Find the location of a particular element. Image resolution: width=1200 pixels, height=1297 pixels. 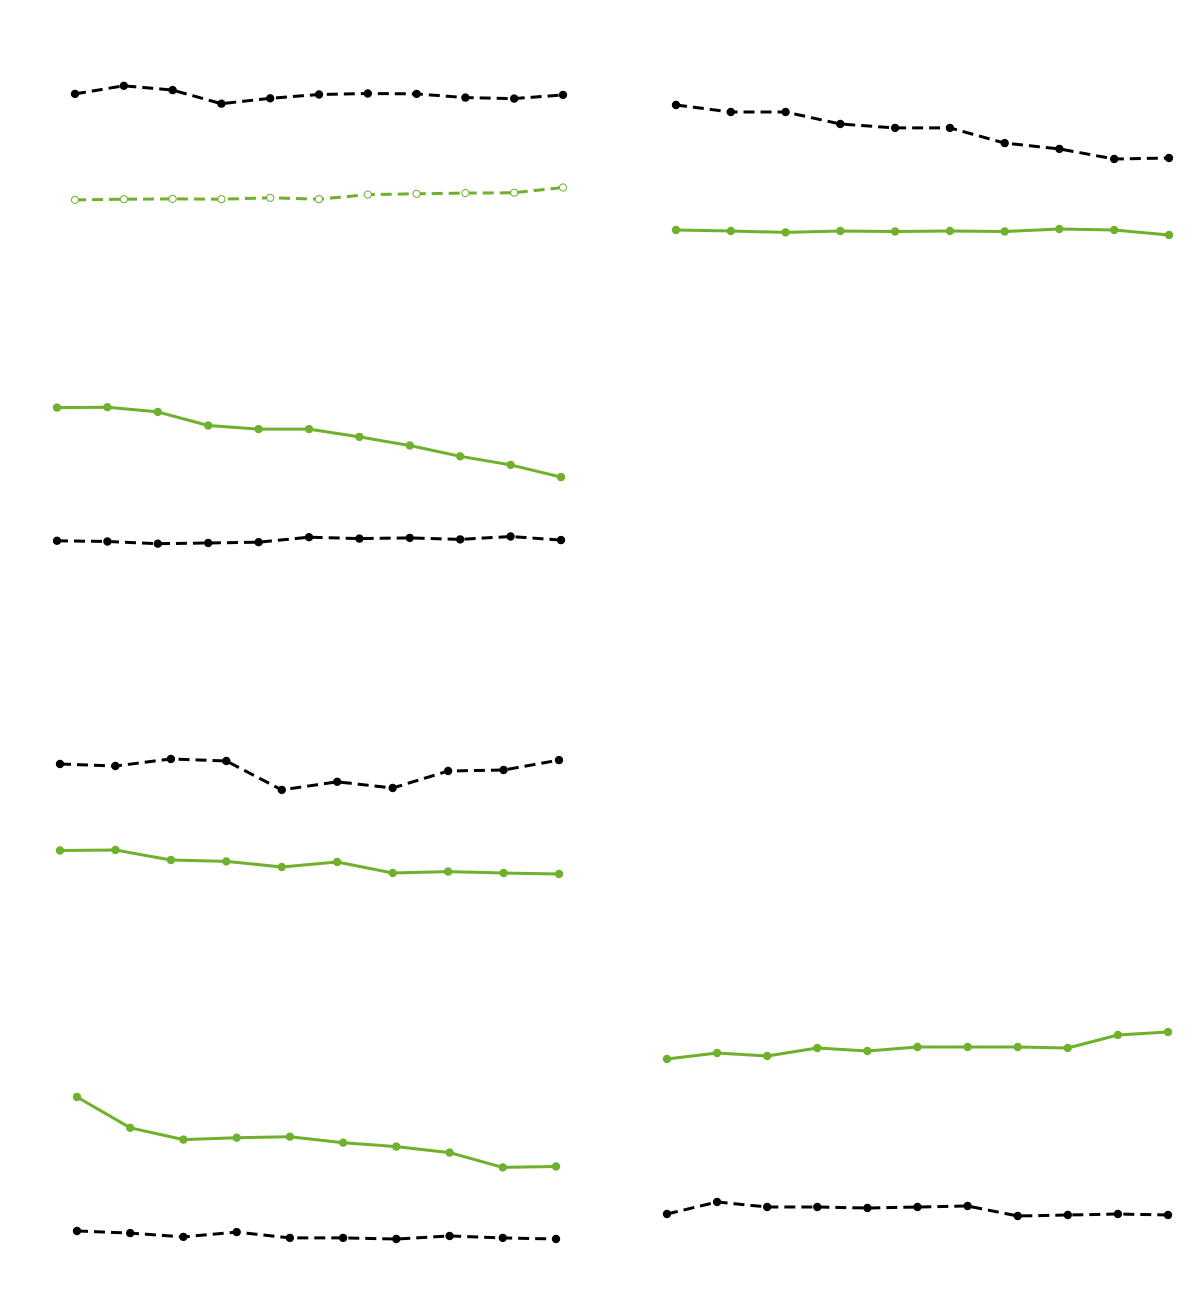

series-line-middle-left-green is located at coordinates (309, 442).